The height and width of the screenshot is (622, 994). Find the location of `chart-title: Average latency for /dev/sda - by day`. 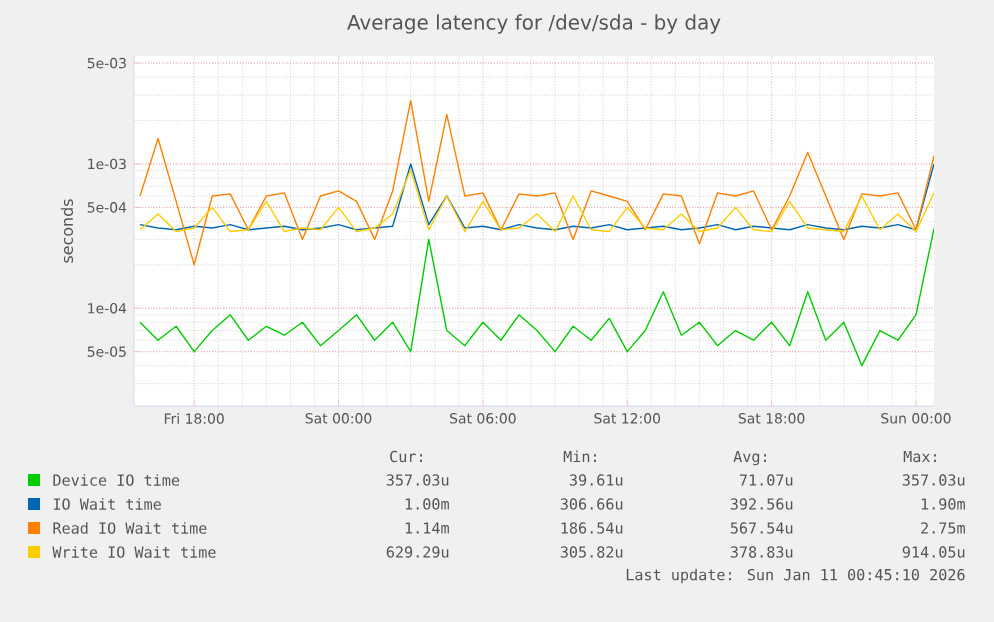

chart-title: Average latency for /dev/sda - by day is located at coordinates (534, 24).